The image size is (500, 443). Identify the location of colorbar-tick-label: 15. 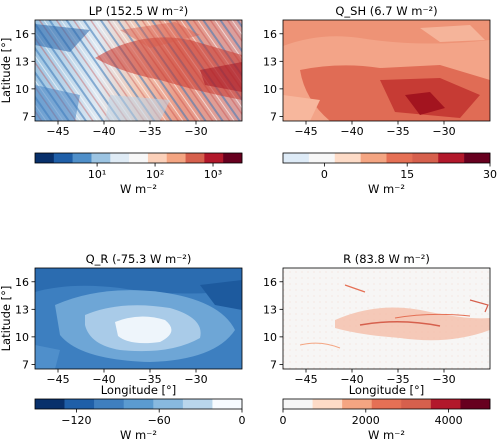
(407, 174).